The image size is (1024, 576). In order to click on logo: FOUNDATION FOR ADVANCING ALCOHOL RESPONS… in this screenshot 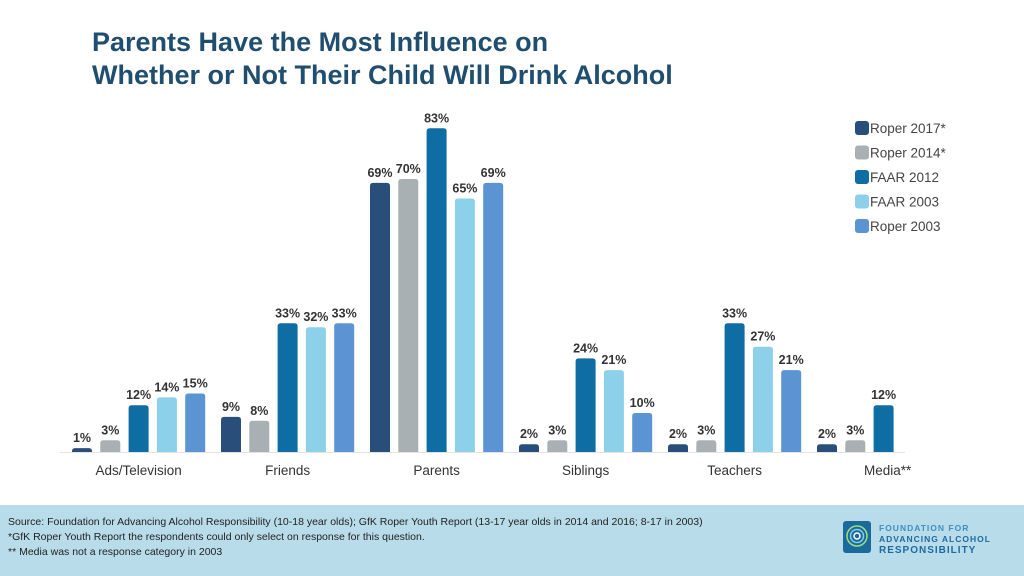, I will do `click(928, 541)`.